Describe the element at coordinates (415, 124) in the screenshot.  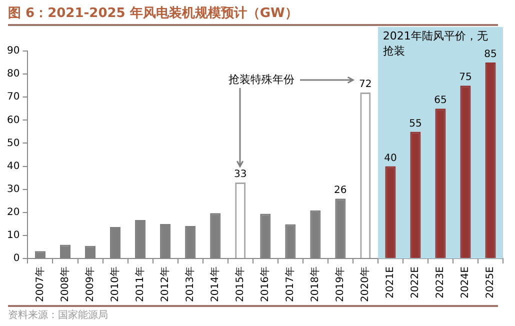
I see `data-label: 55` at that location.